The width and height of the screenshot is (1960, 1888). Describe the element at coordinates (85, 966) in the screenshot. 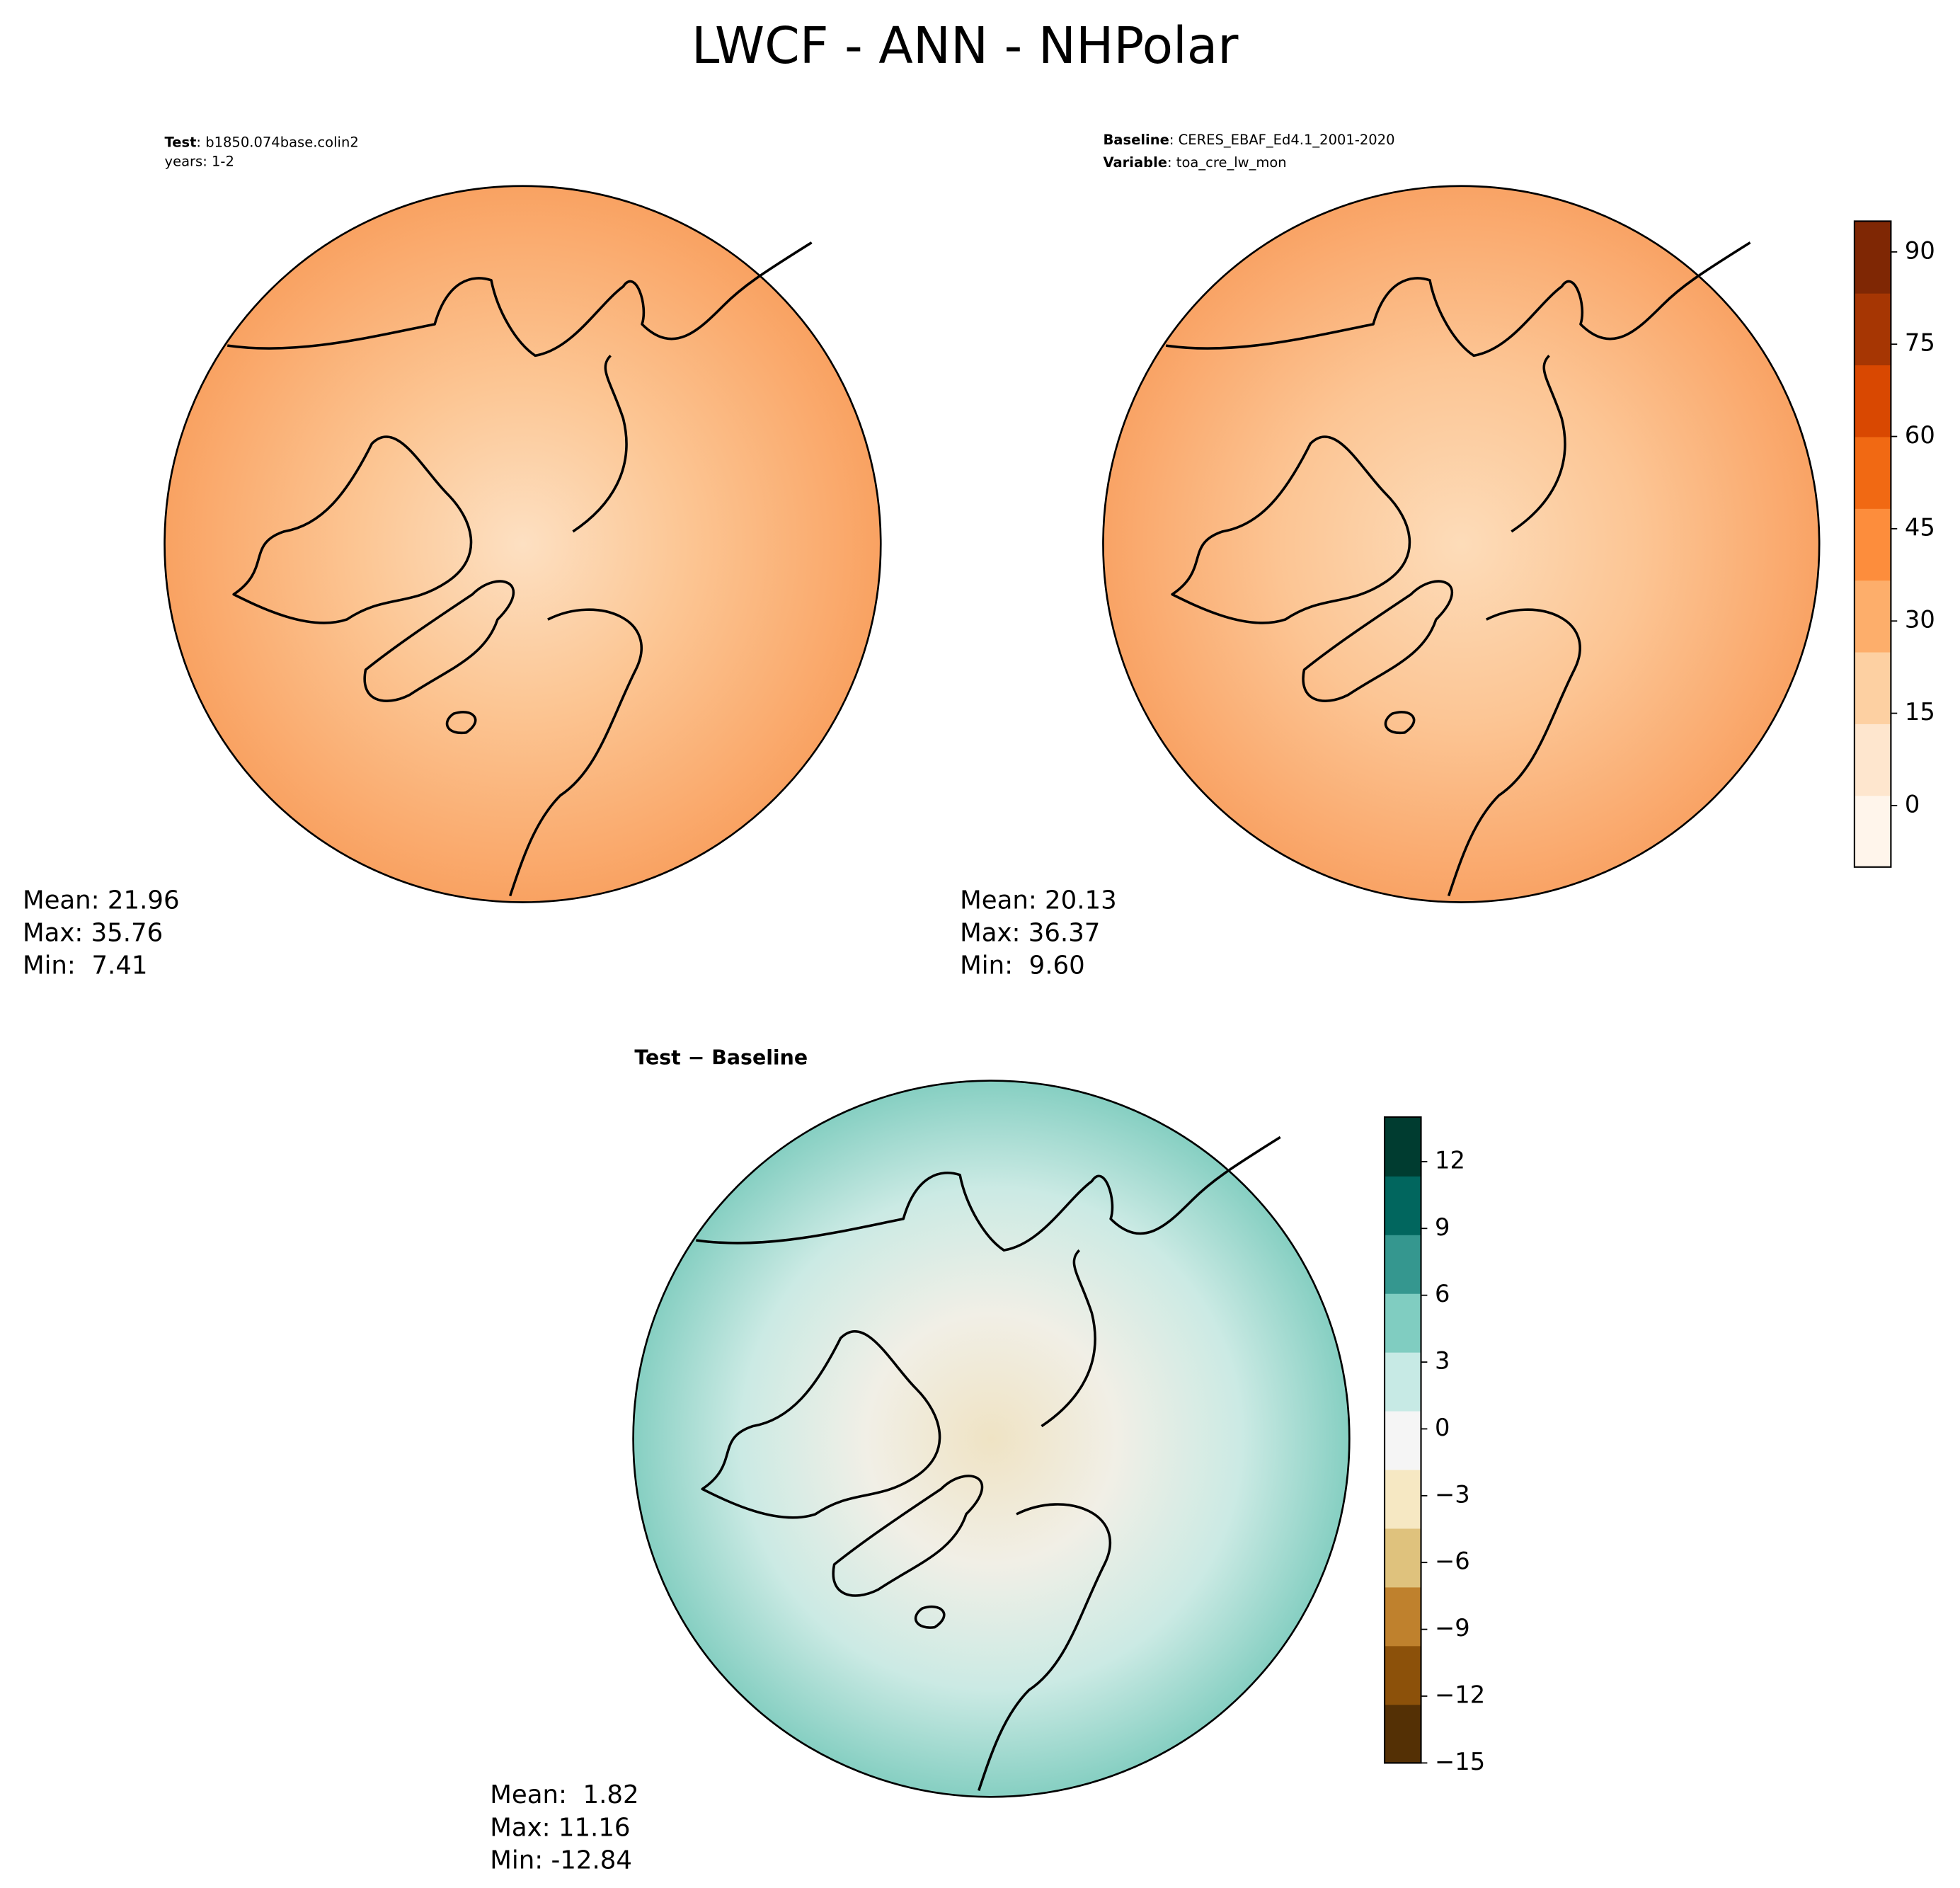

I see `stat: Min: 7.41` at that location.